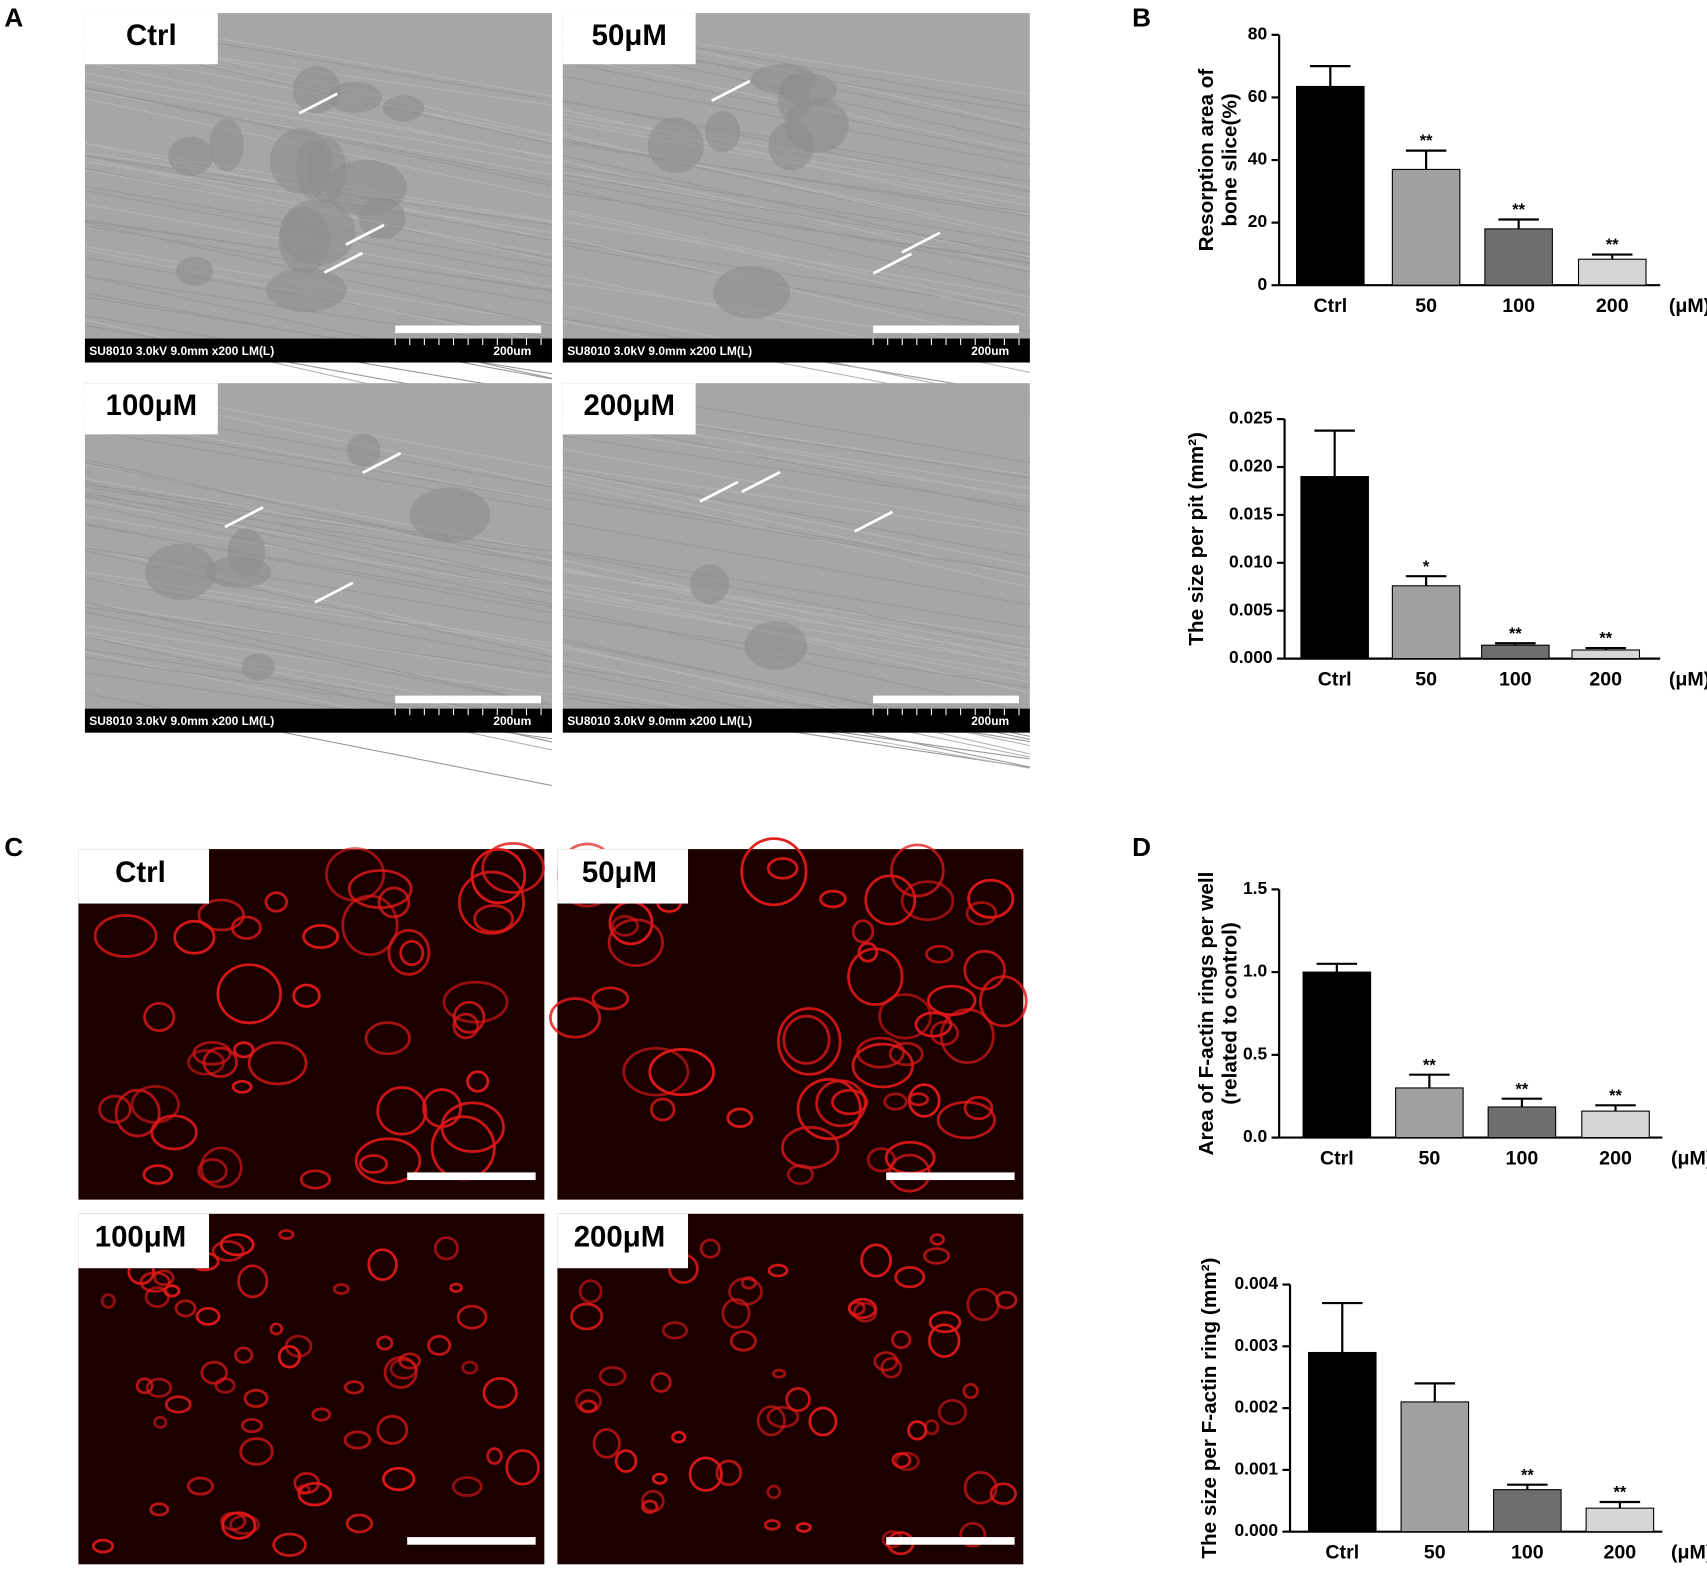 The width and height of the screenshot is (1707, 1585). I want to click on image-label: 100μM, so click(151, 405).